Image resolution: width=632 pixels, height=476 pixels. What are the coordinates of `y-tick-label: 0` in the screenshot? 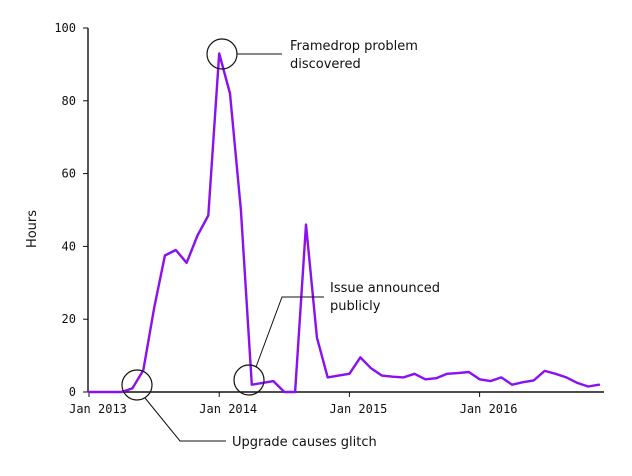 It's located at (72, 392).